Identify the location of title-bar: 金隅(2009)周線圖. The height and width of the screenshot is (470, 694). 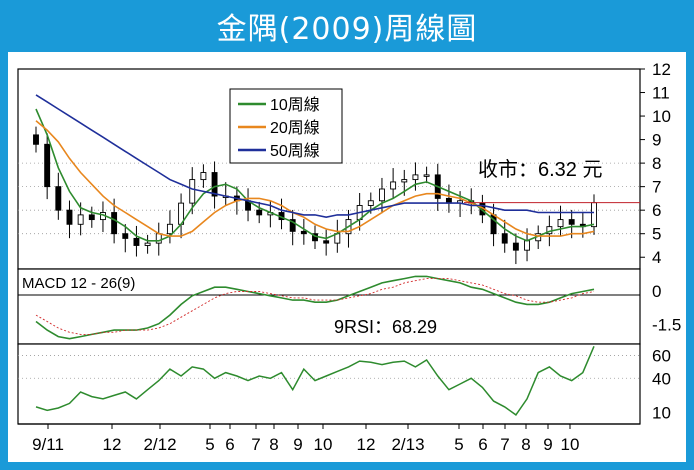
(347, 26).